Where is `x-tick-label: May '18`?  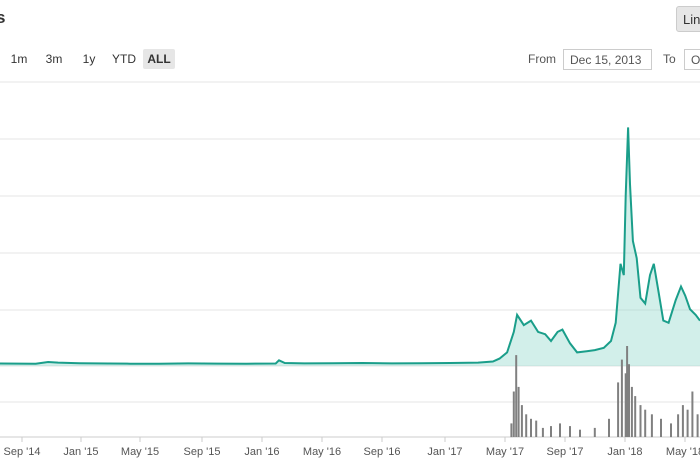 x-tick-label: May '18 is located at coordinates (683, 452).